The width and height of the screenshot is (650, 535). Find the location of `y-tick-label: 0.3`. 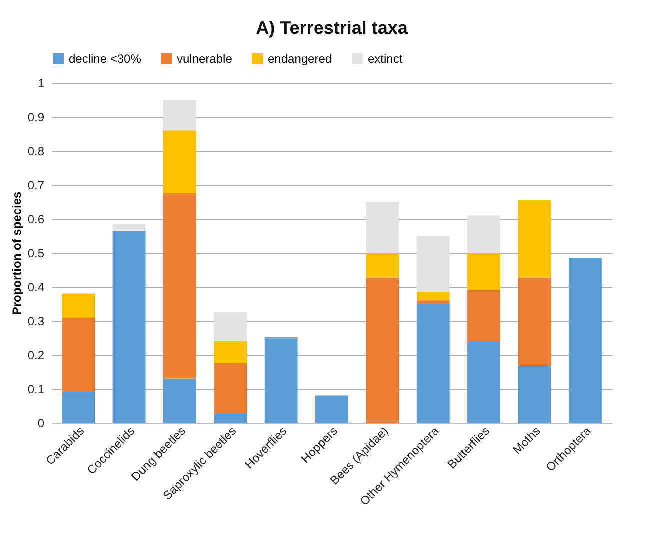

y-tick-label: 0.3 is located at coordinates (36, 321).